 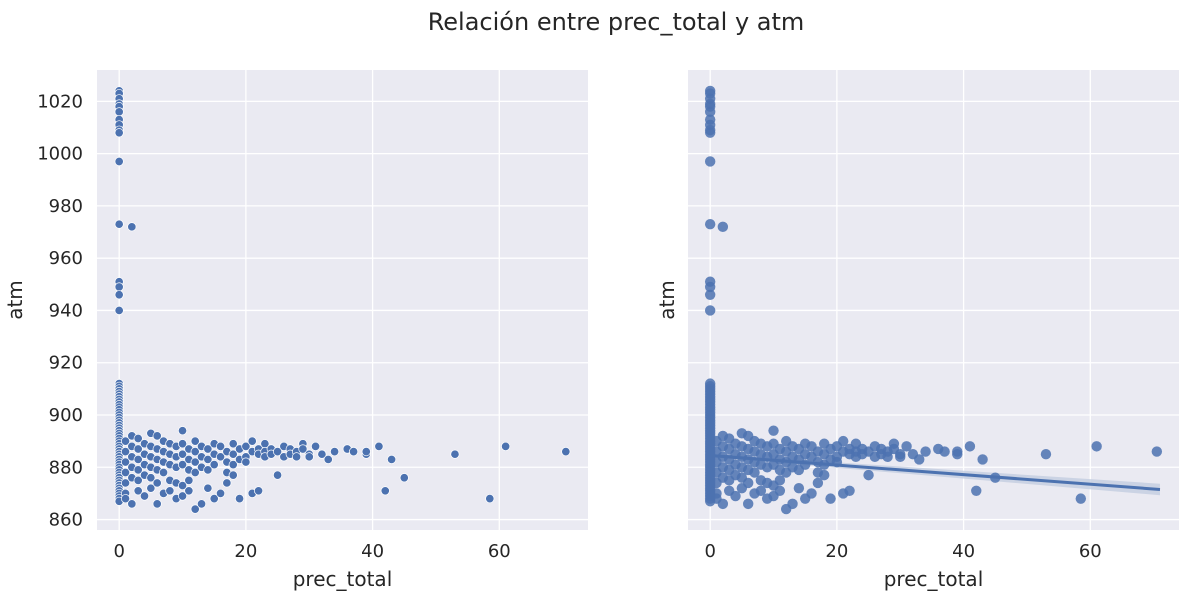 What do you see at coordinates (667, 300) in the screenshot?
I see `right-y-axis-label: atm` at bounding box center [667, 300].